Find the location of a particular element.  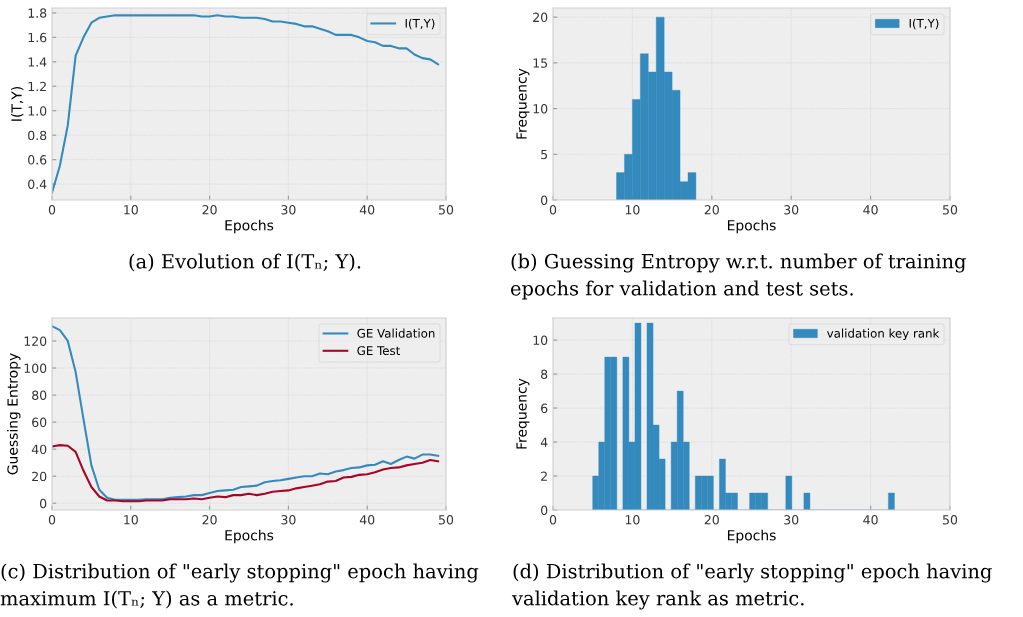

y-tick-label: 100 is located at coordinates (35, 368).